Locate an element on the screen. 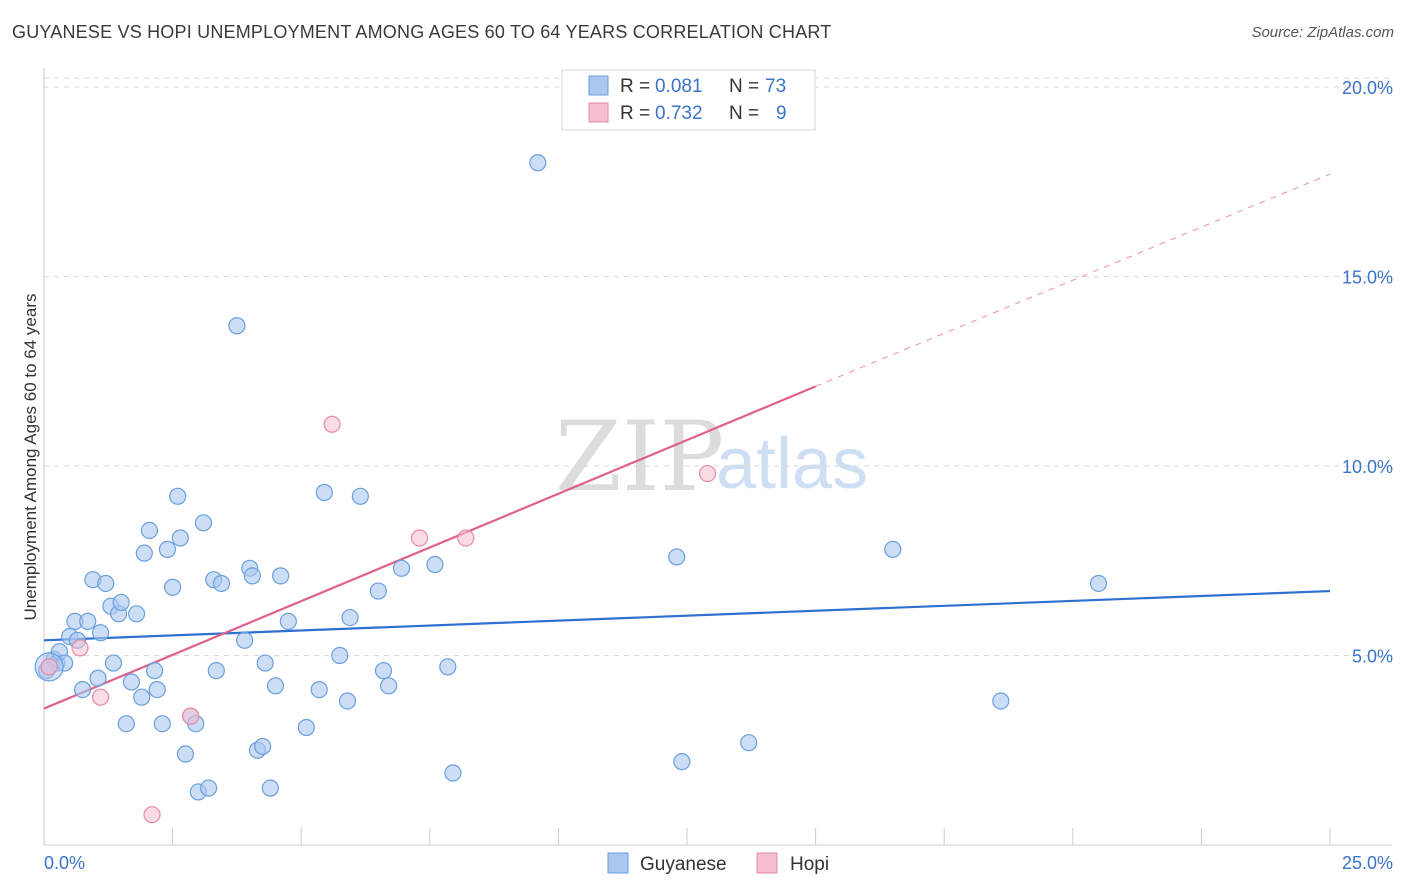 The image size is (1406, 892). trend-line-hopi-extrapolated is located at coordinates (1073, 280).